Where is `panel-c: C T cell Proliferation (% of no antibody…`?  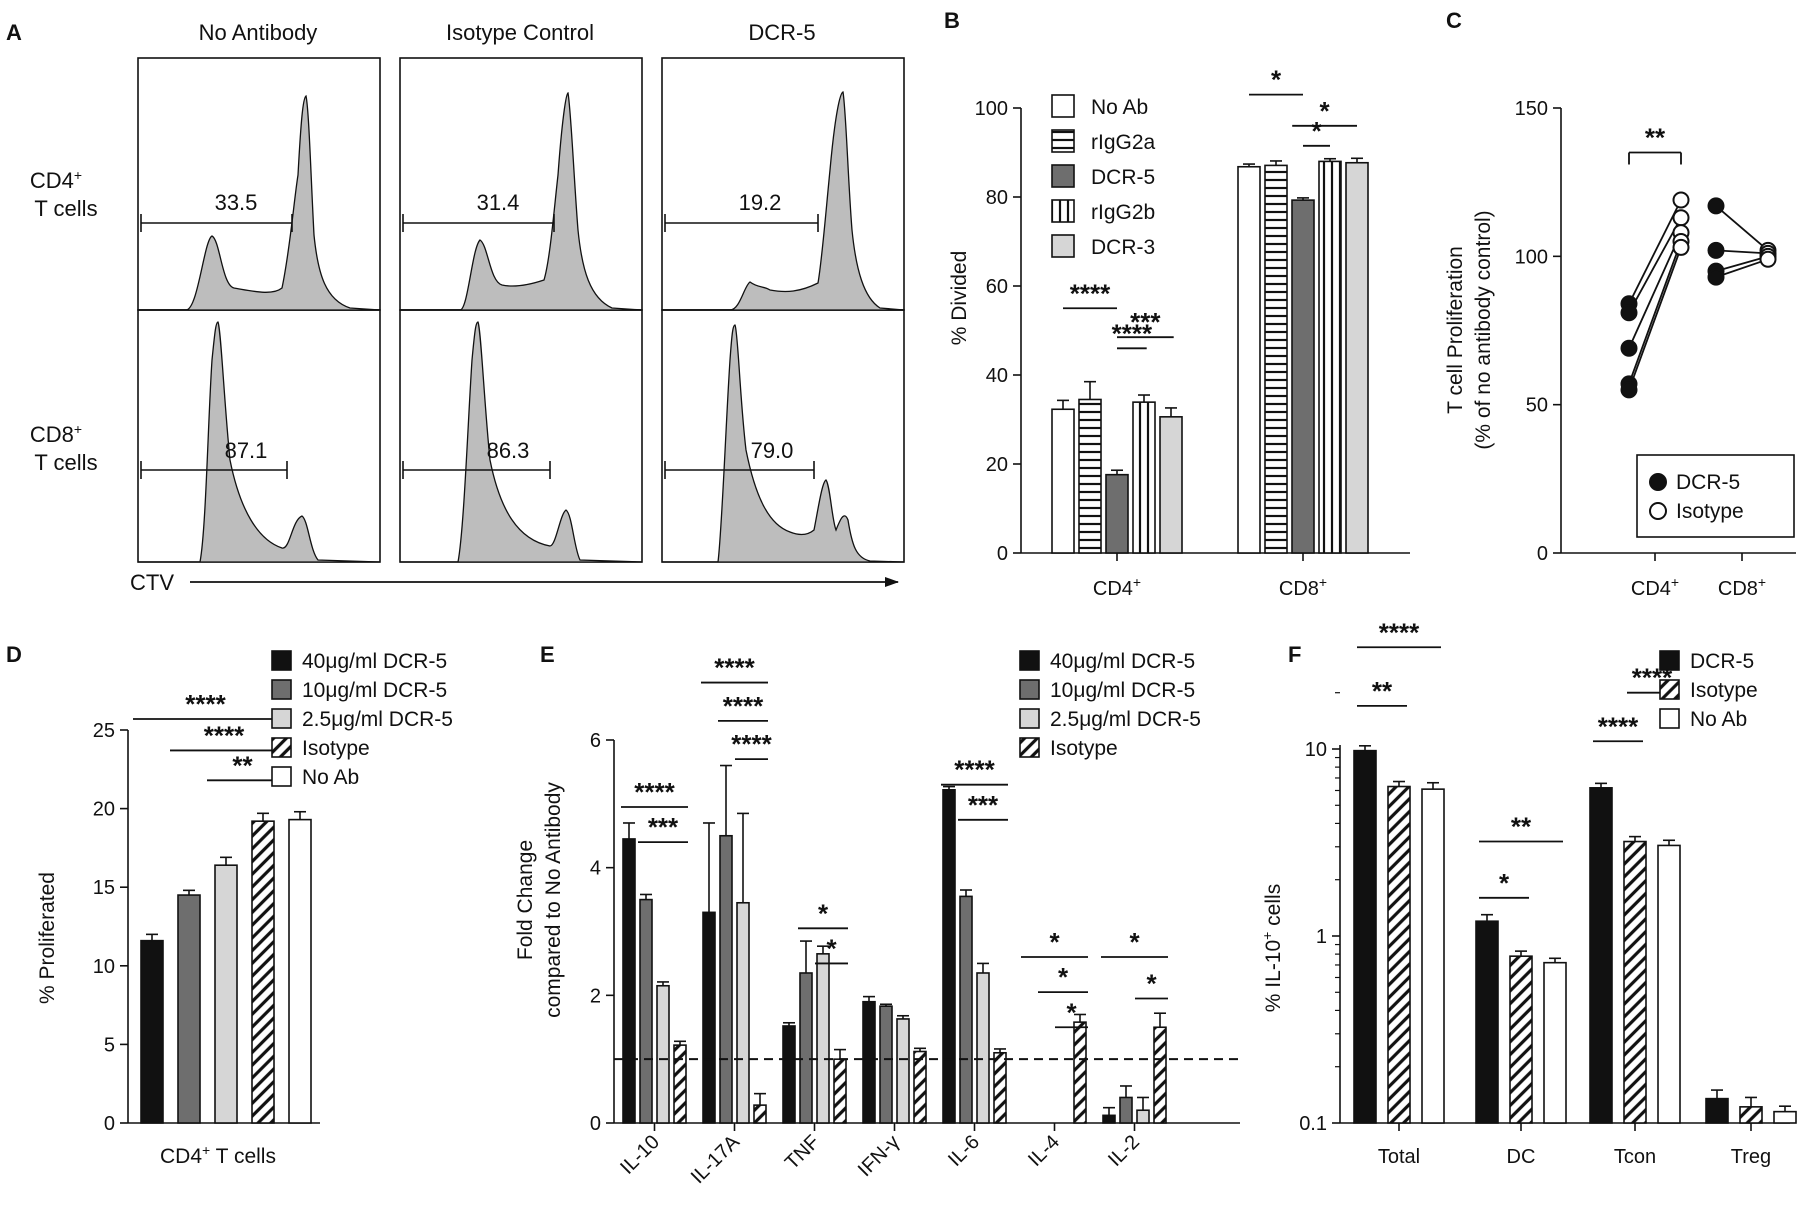 panel-c: C T cell Proliferation (% of no antibody… is located at coordinates (1620, 304).